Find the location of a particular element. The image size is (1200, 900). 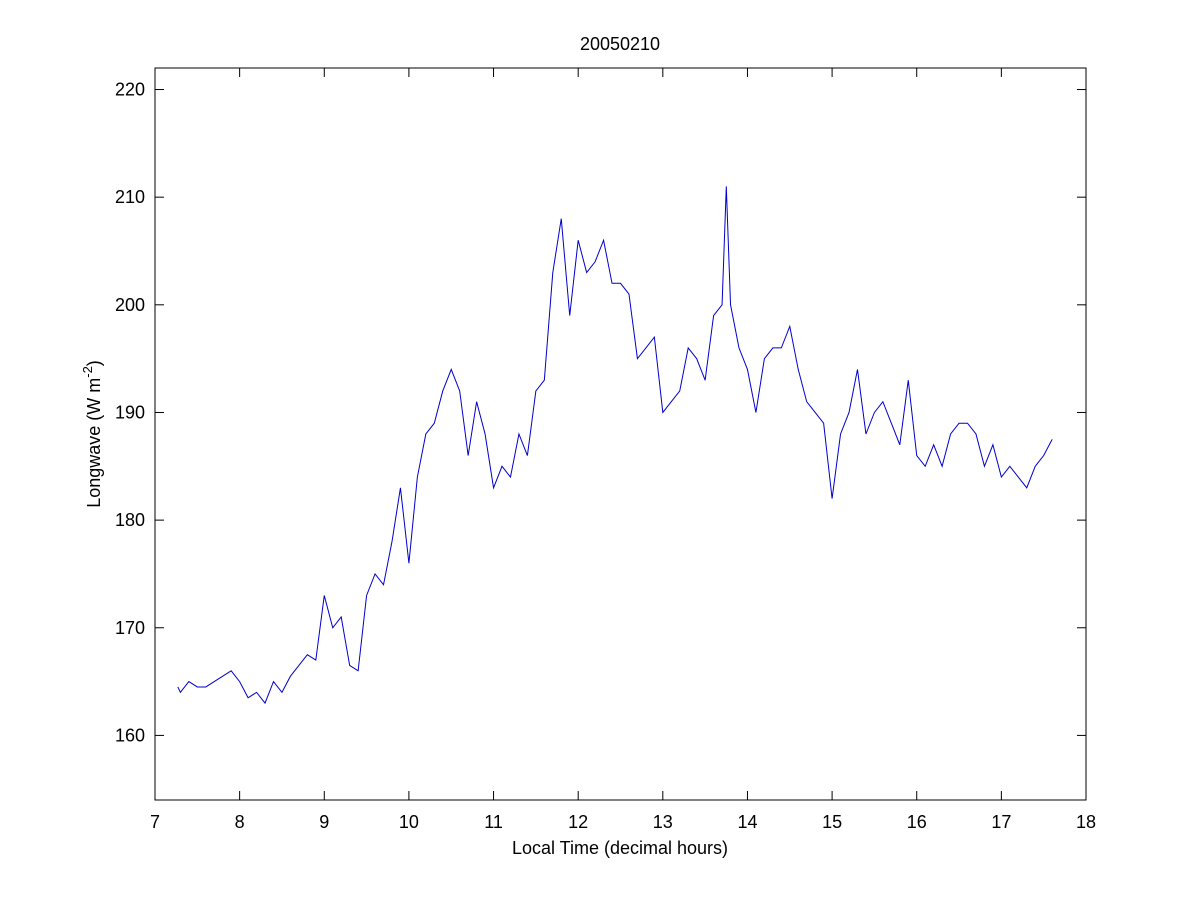

y-tick-label: 200 is located at coordinates (130, 305).